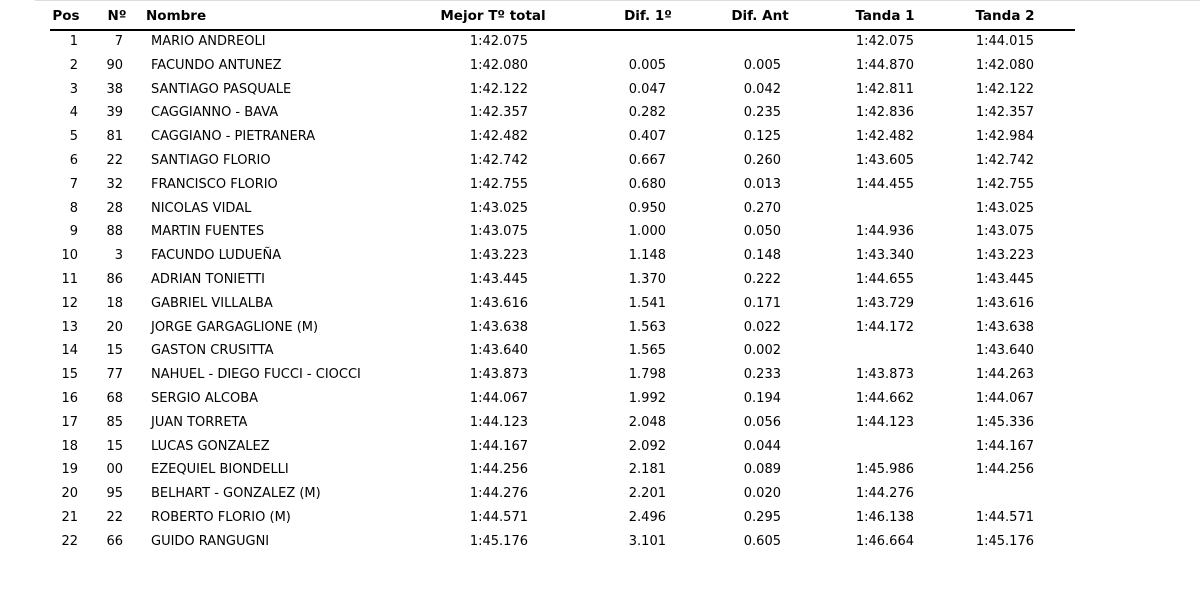  I want to click on heat-1-cell: 1:46.138, so click(884, 517).